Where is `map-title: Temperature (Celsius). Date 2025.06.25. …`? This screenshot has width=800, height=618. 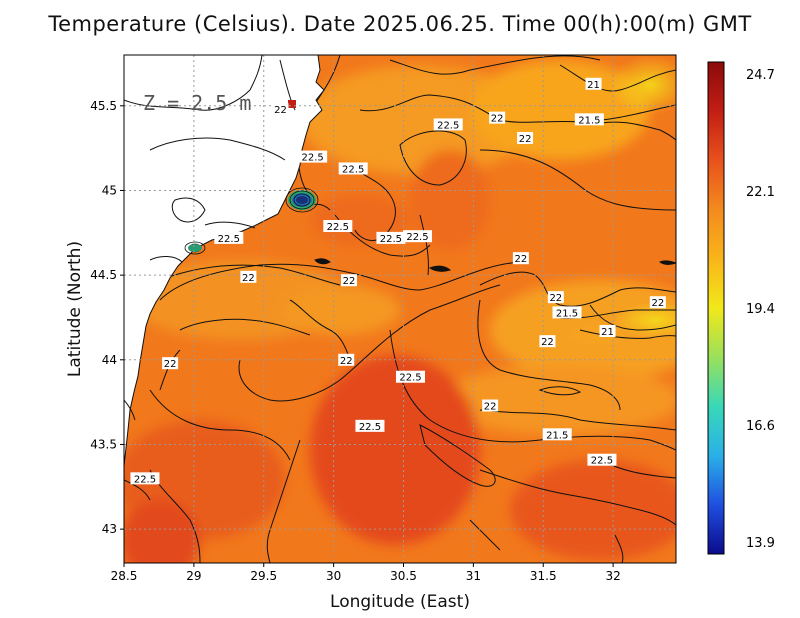 map-title: Temperature (Celsius). Date 2025.06.25. … is located at coordinates (400, 24).